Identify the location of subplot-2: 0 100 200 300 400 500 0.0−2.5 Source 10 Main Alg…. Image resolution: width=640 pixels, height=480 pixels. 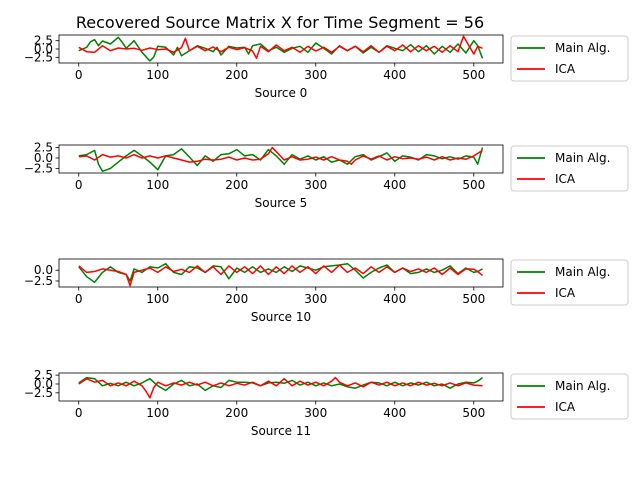
(326, 291).